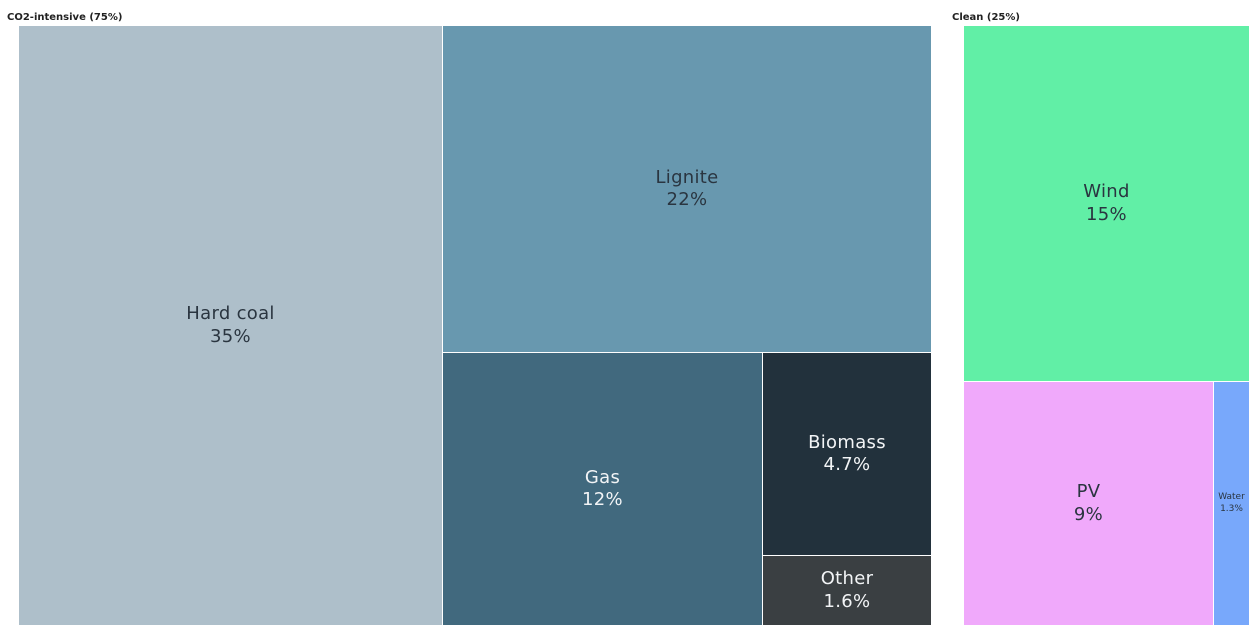  I want to click on tile-label: Lignite, so click(687, 177).